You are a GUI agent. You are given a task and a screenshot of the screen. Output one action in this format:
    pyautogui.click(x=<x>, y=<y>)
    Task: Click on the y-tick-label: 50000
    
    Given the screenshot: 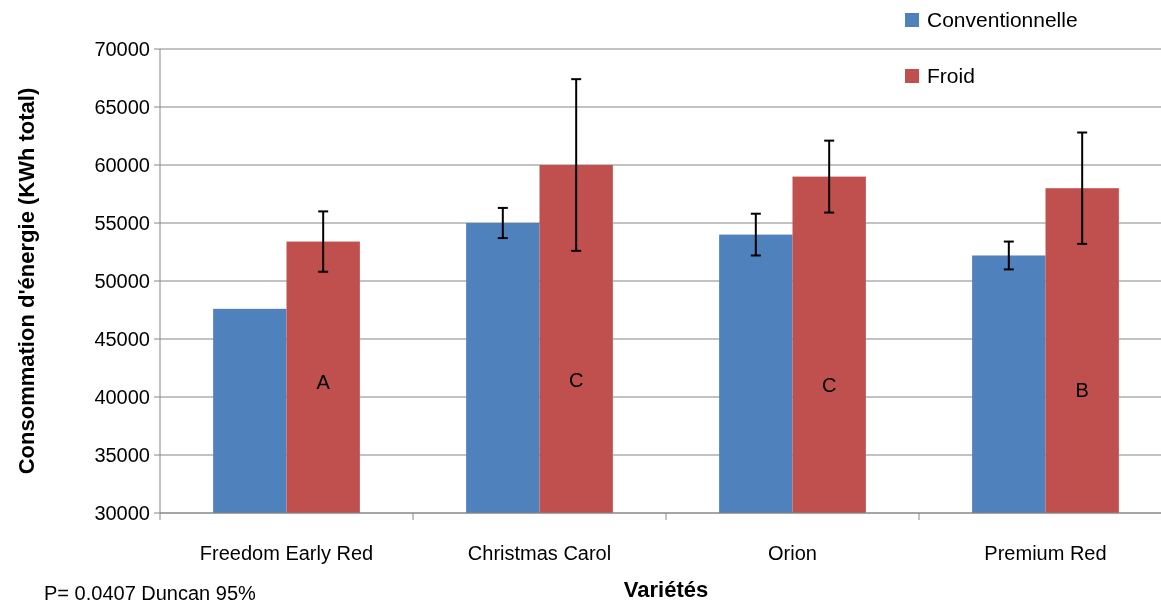 What is the action you would take?
    pyautogui.click(x=122, y=281)
    